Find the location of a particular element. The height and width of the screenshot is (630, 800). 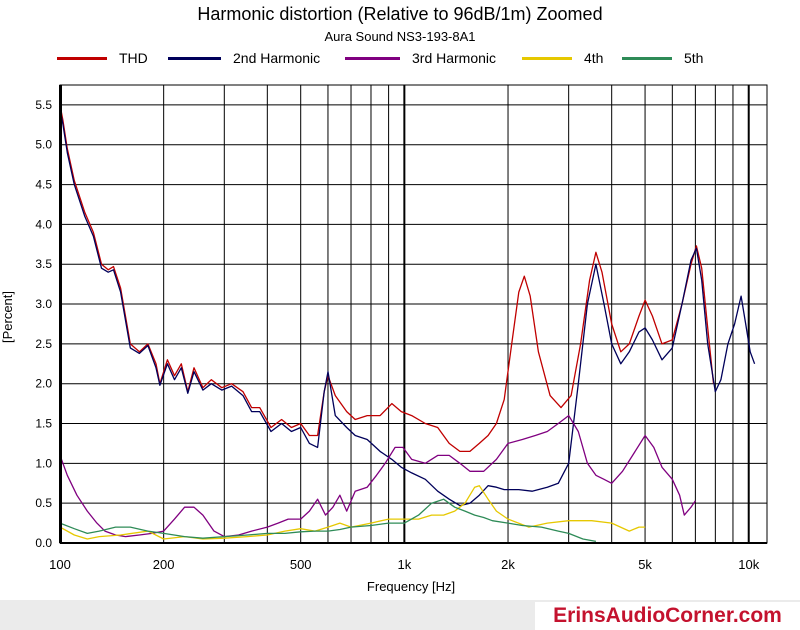

series-line-4th is located at coordinates (352, 512).